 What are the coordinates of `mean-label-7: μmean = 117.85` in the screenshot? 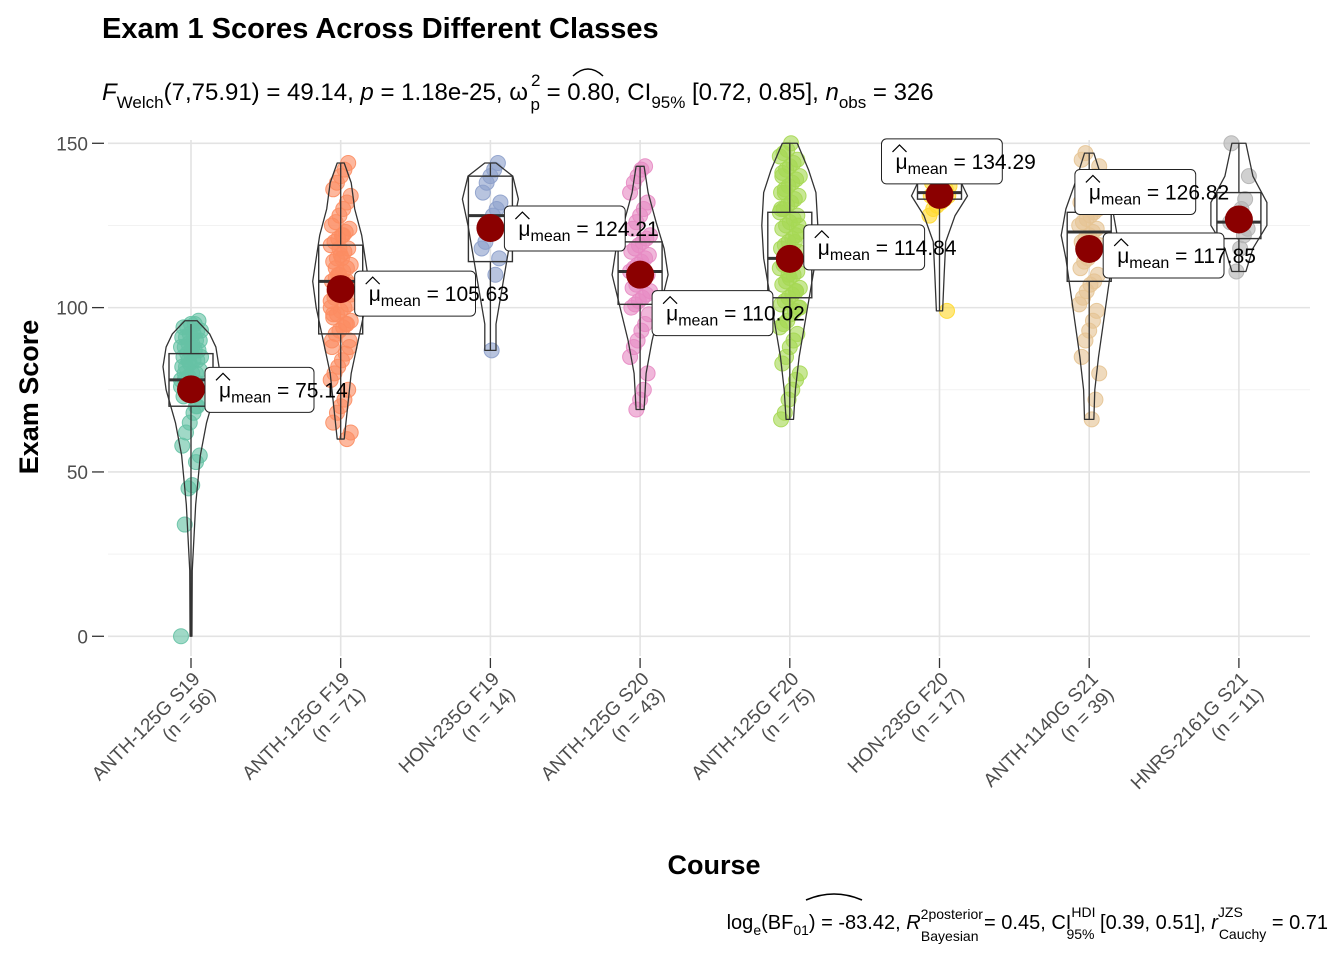 It's located at (1179, 255).